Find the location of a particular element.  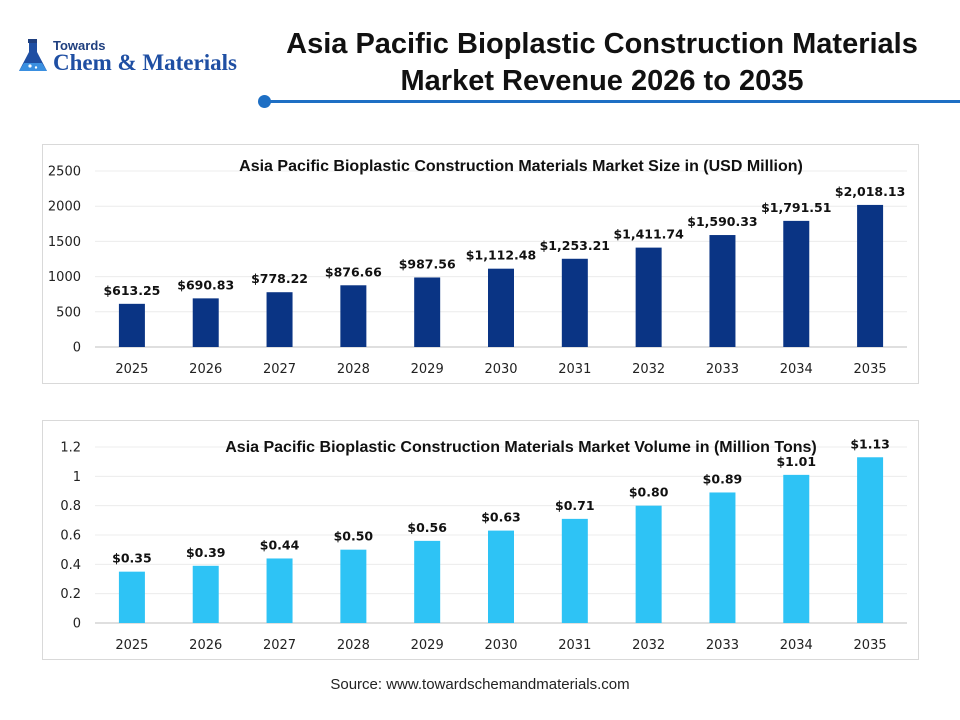

volume-data-label: $1.13 is located at coordinates (870, 443).